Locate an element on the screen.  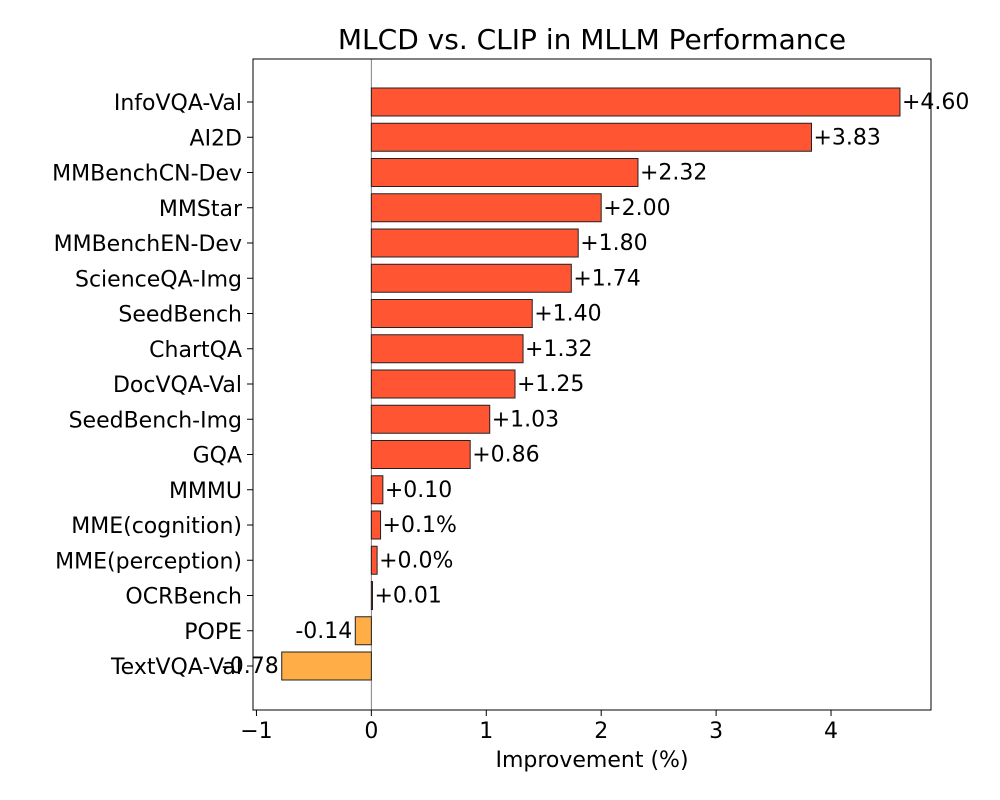
data-label: +1.25 is located at coordinates (550, 384).